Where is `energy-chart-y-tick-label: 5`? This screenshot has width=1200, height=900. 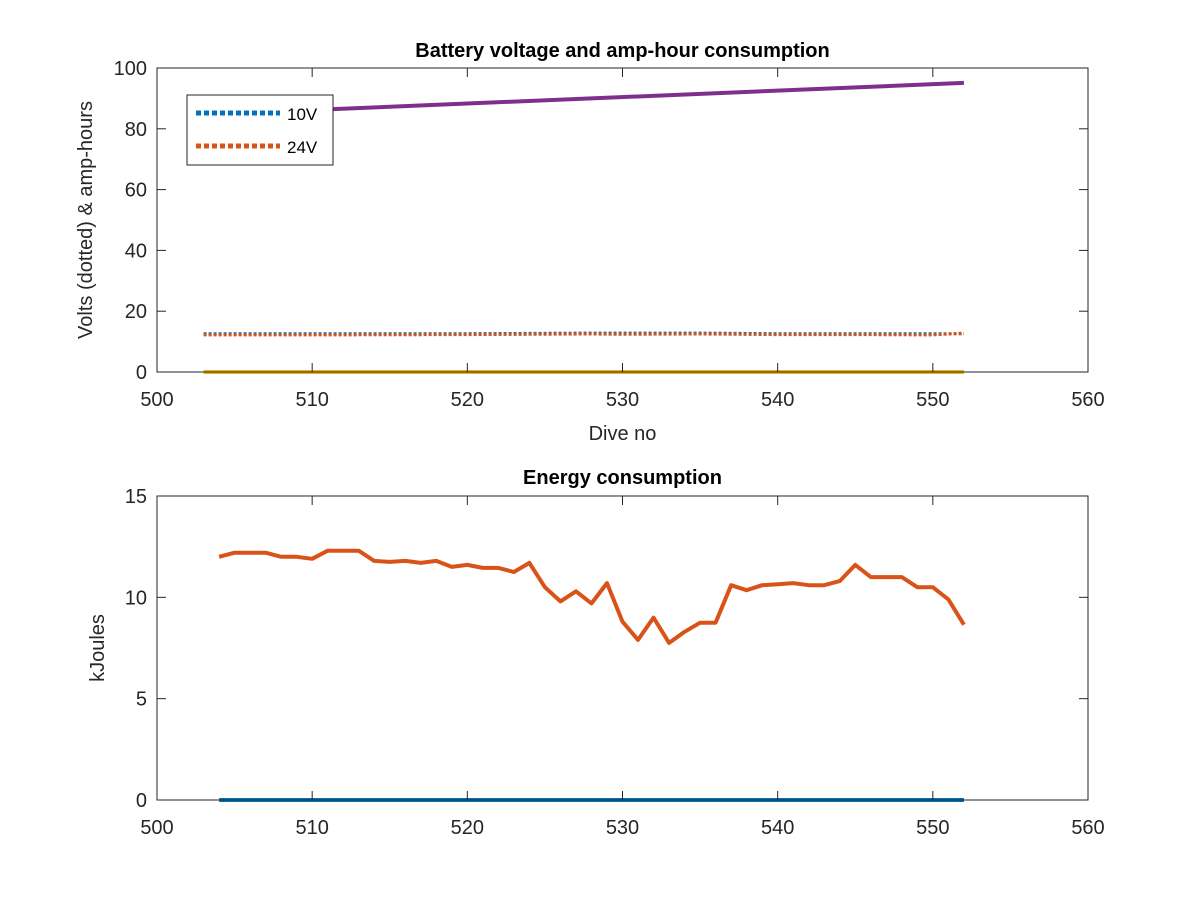 energy-chart-y-tick-label: 5 is located at coordinates (141, 700).